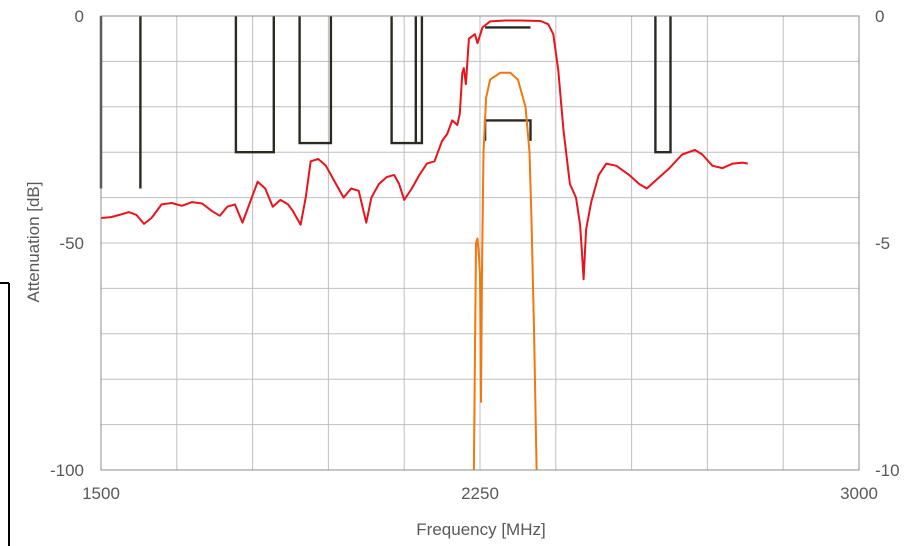  Describe the element at coordinates (887, 470) in the screenshot. I see `y2-tick-label: -10` at that location.